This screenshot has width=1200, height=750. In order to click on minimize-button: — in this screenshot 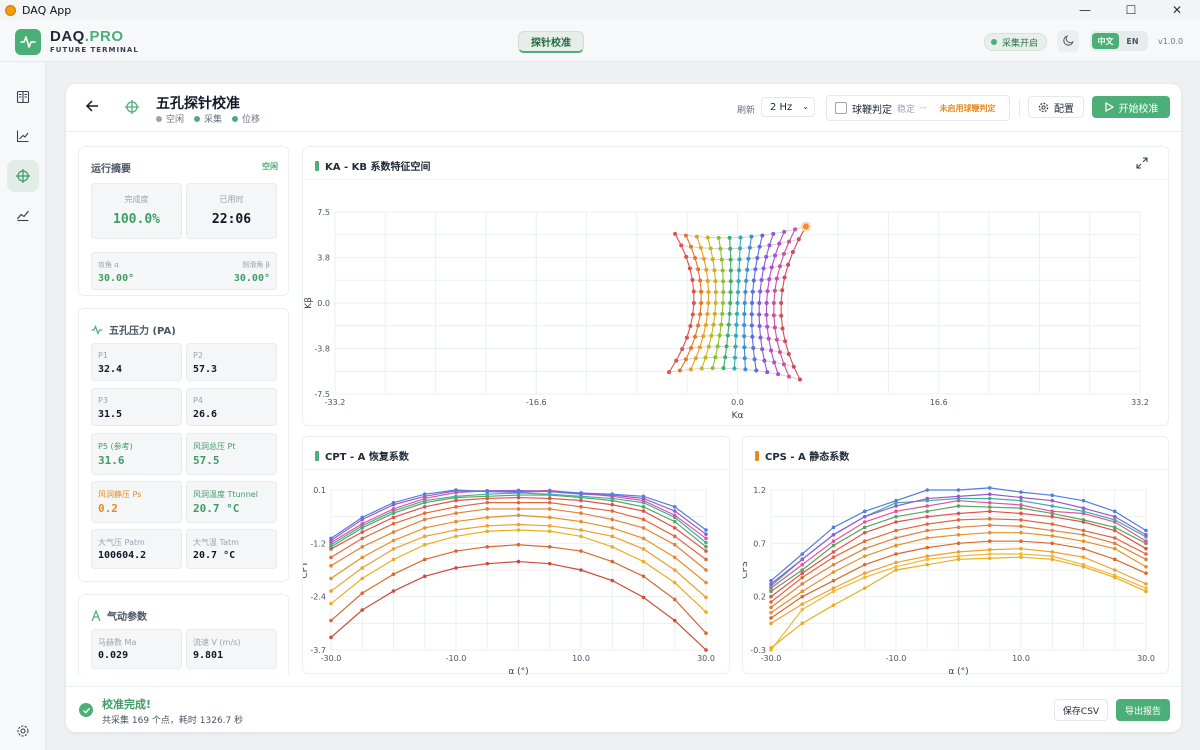, I will do `click(1085, 10)`.